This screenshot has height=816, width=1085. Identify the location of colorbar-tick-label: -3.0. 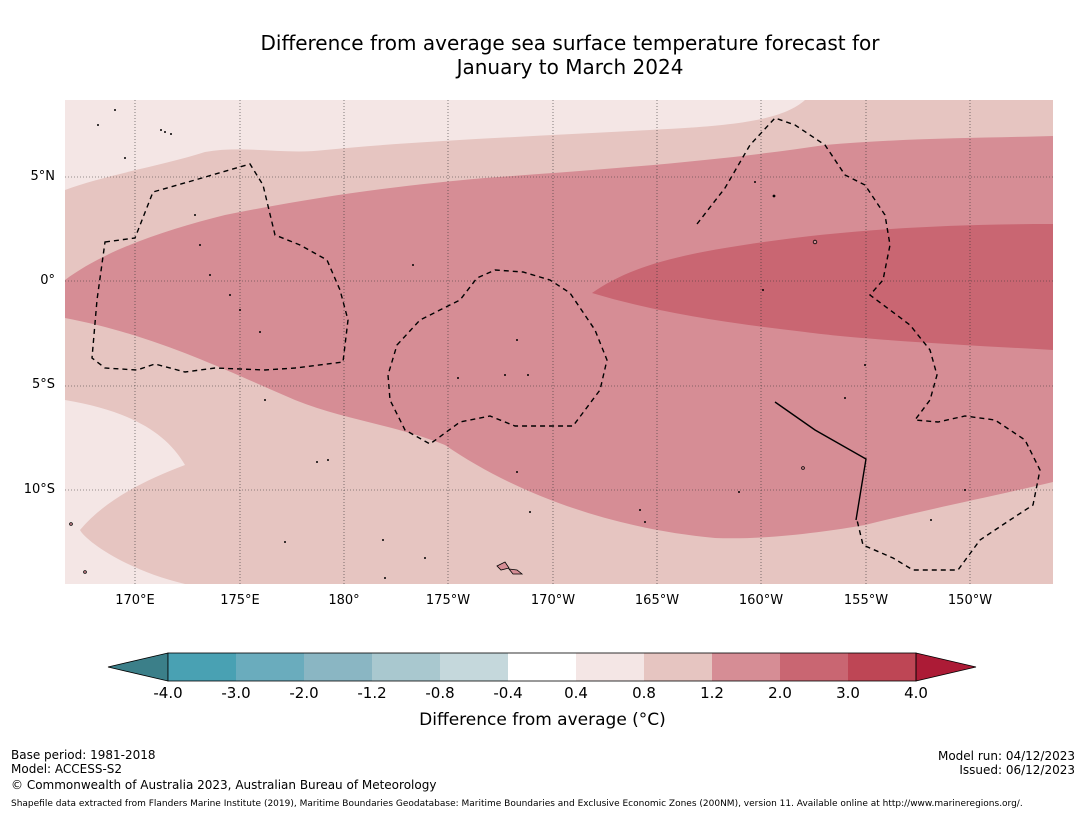
(236, 693).